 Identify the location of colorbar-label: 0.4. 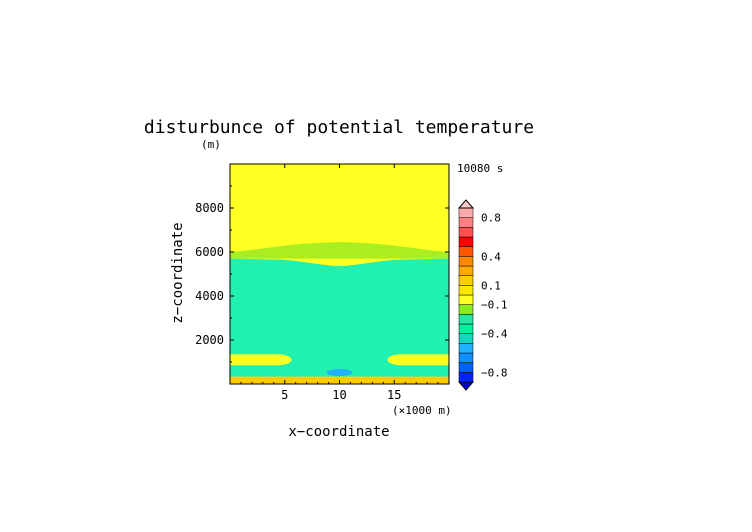
(491, 256).